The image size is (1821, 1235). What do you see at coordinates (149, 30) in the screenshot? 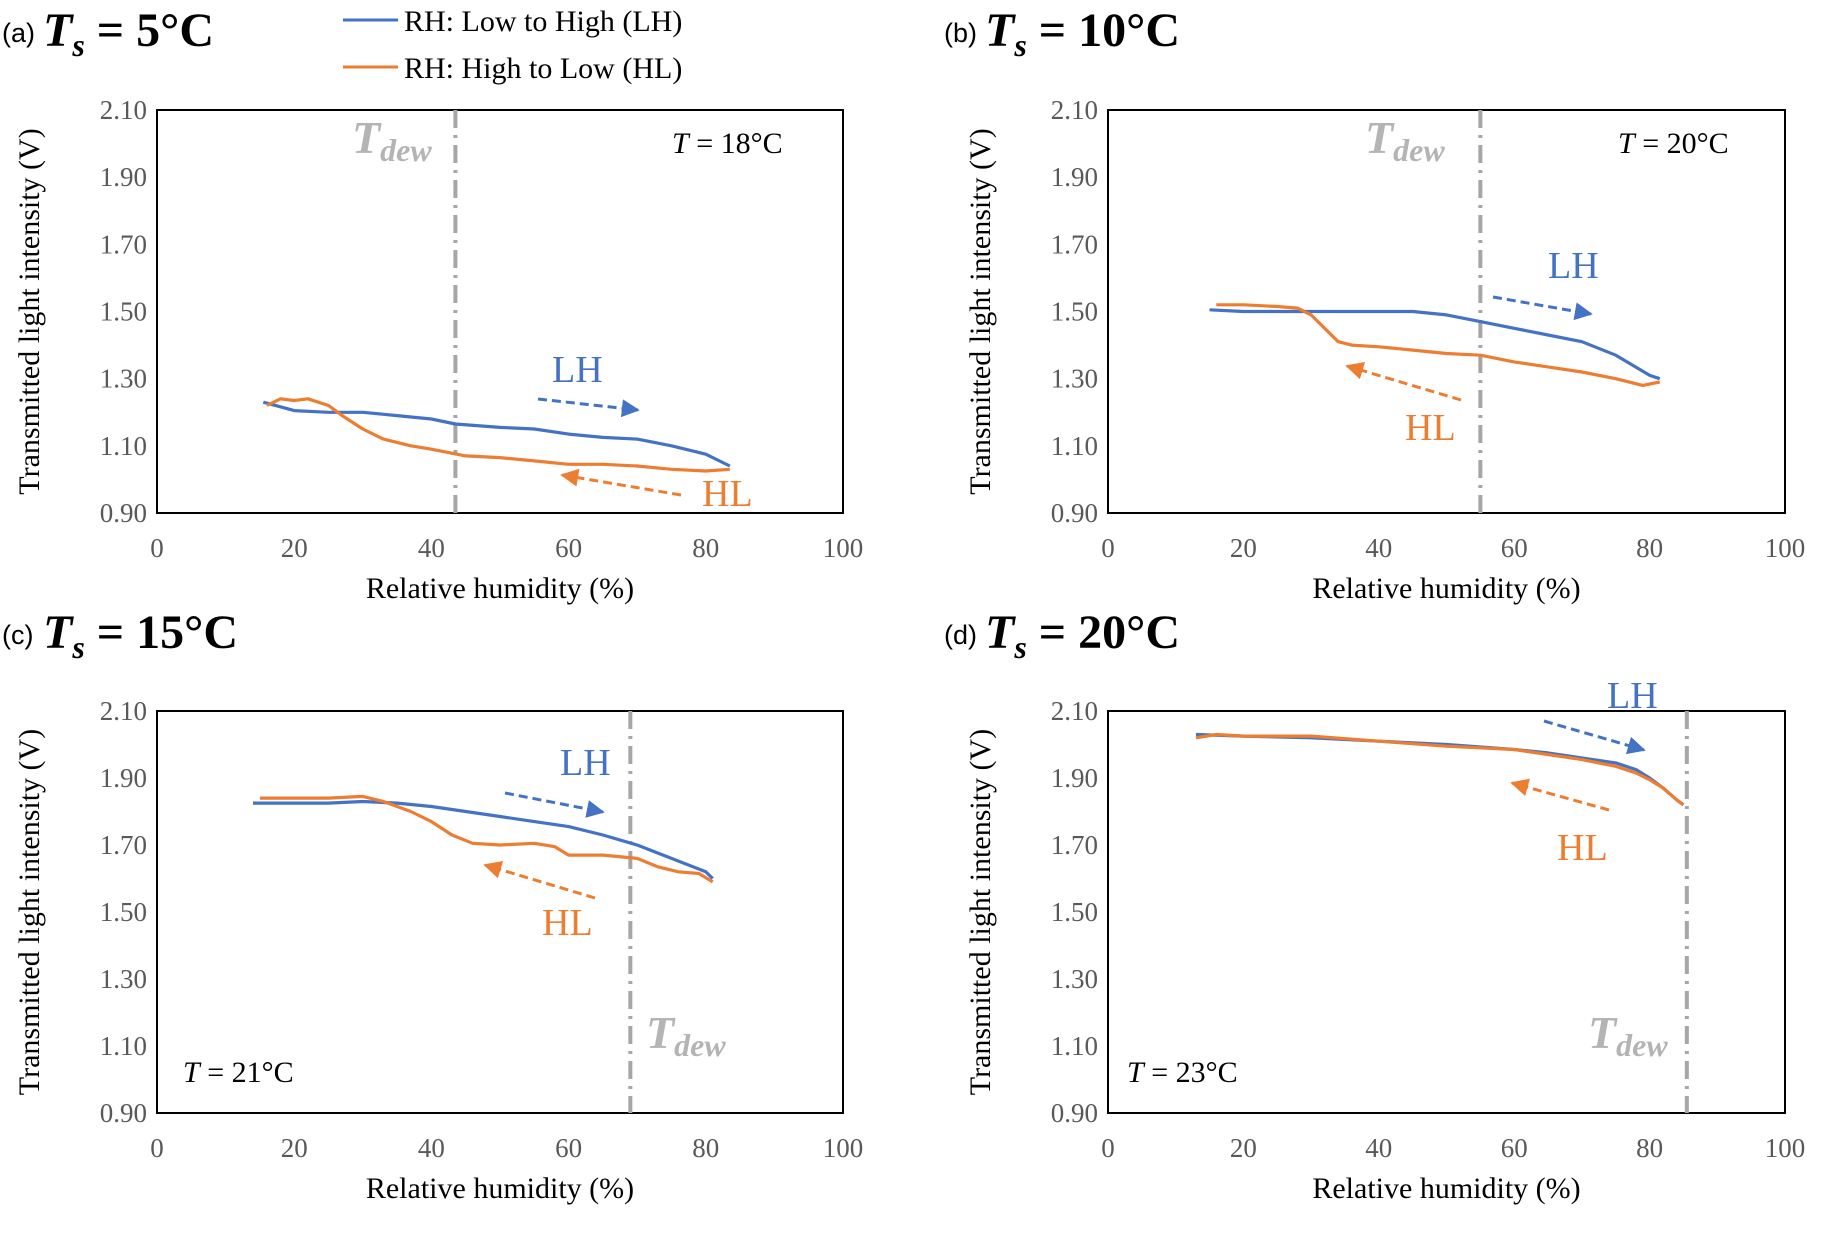
I see `title-value: = 5°C` at bounding box center [149, 30].